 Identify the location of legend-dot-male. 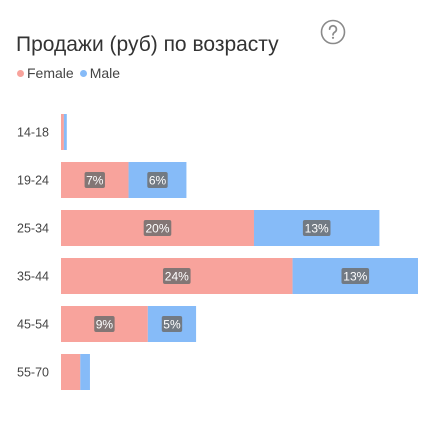
(83, 73).